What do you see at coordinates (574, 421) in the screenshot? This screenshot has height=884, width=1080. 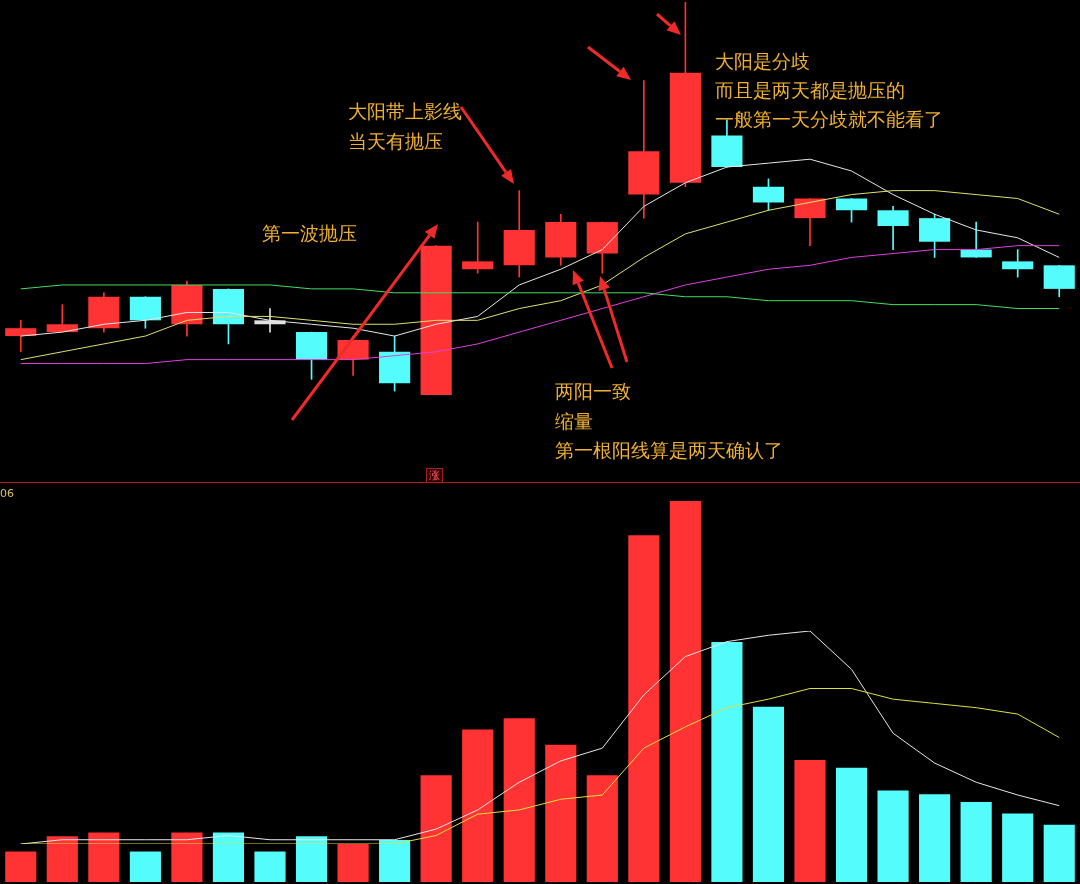 I see `text: 缩量` at bounding box center [574, 421].